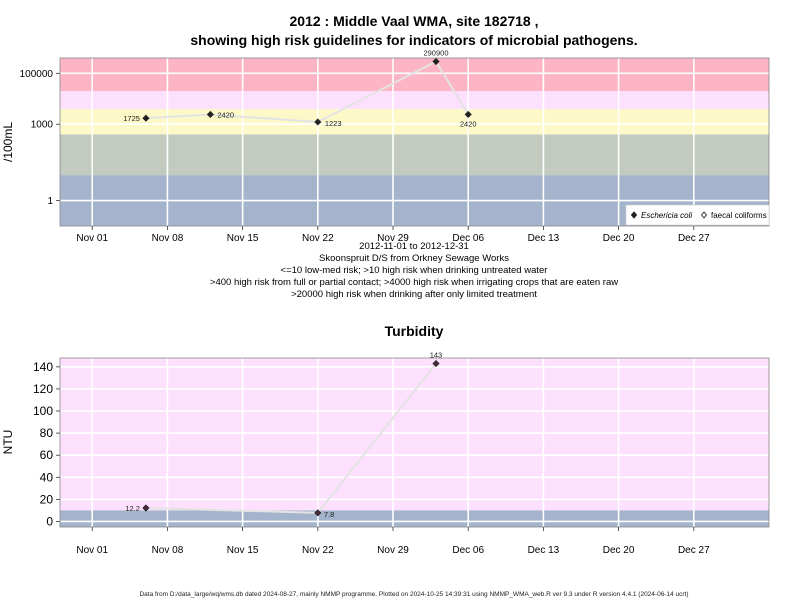 The width and height of the screenshot is (800, 600). Describe the element at coordinates (43, 411) in the screenshot. I see `chart2-y-tick-label: 100` at that location.